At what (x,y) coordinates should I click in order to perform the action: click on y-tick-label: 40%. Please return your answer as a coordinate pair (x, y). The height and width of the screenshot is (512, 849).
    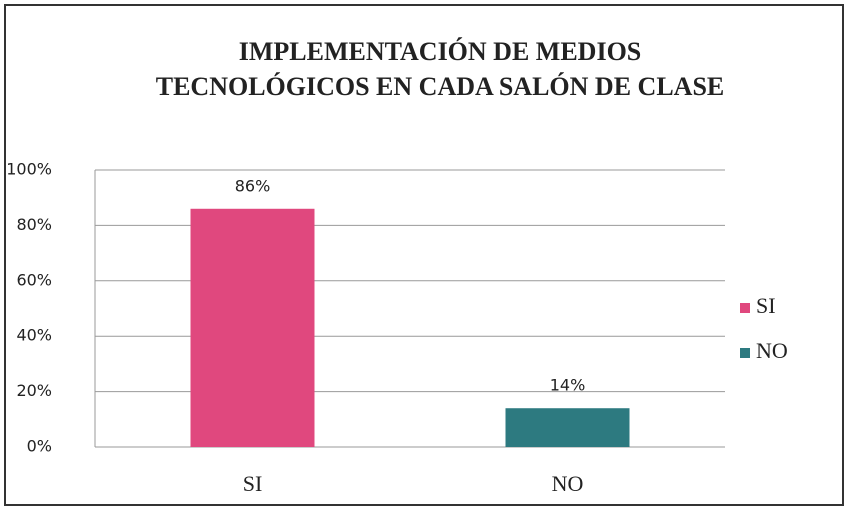
    Looking at the image, I should click on (34, 335).